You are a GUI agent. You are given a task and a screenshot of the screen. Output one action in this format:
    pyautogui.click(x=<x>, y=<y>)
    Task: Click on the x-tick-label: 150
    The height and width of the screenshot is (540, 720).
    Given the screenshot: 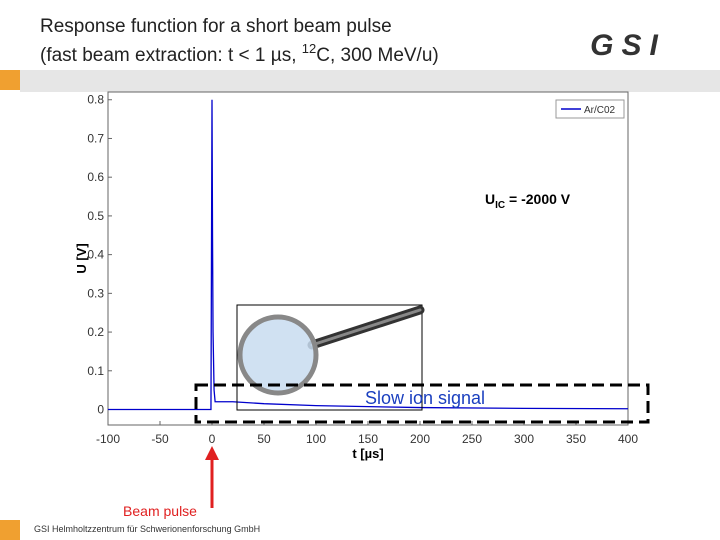 What is the action you would take?
    pyautogui.click(x=368, y=439)
    